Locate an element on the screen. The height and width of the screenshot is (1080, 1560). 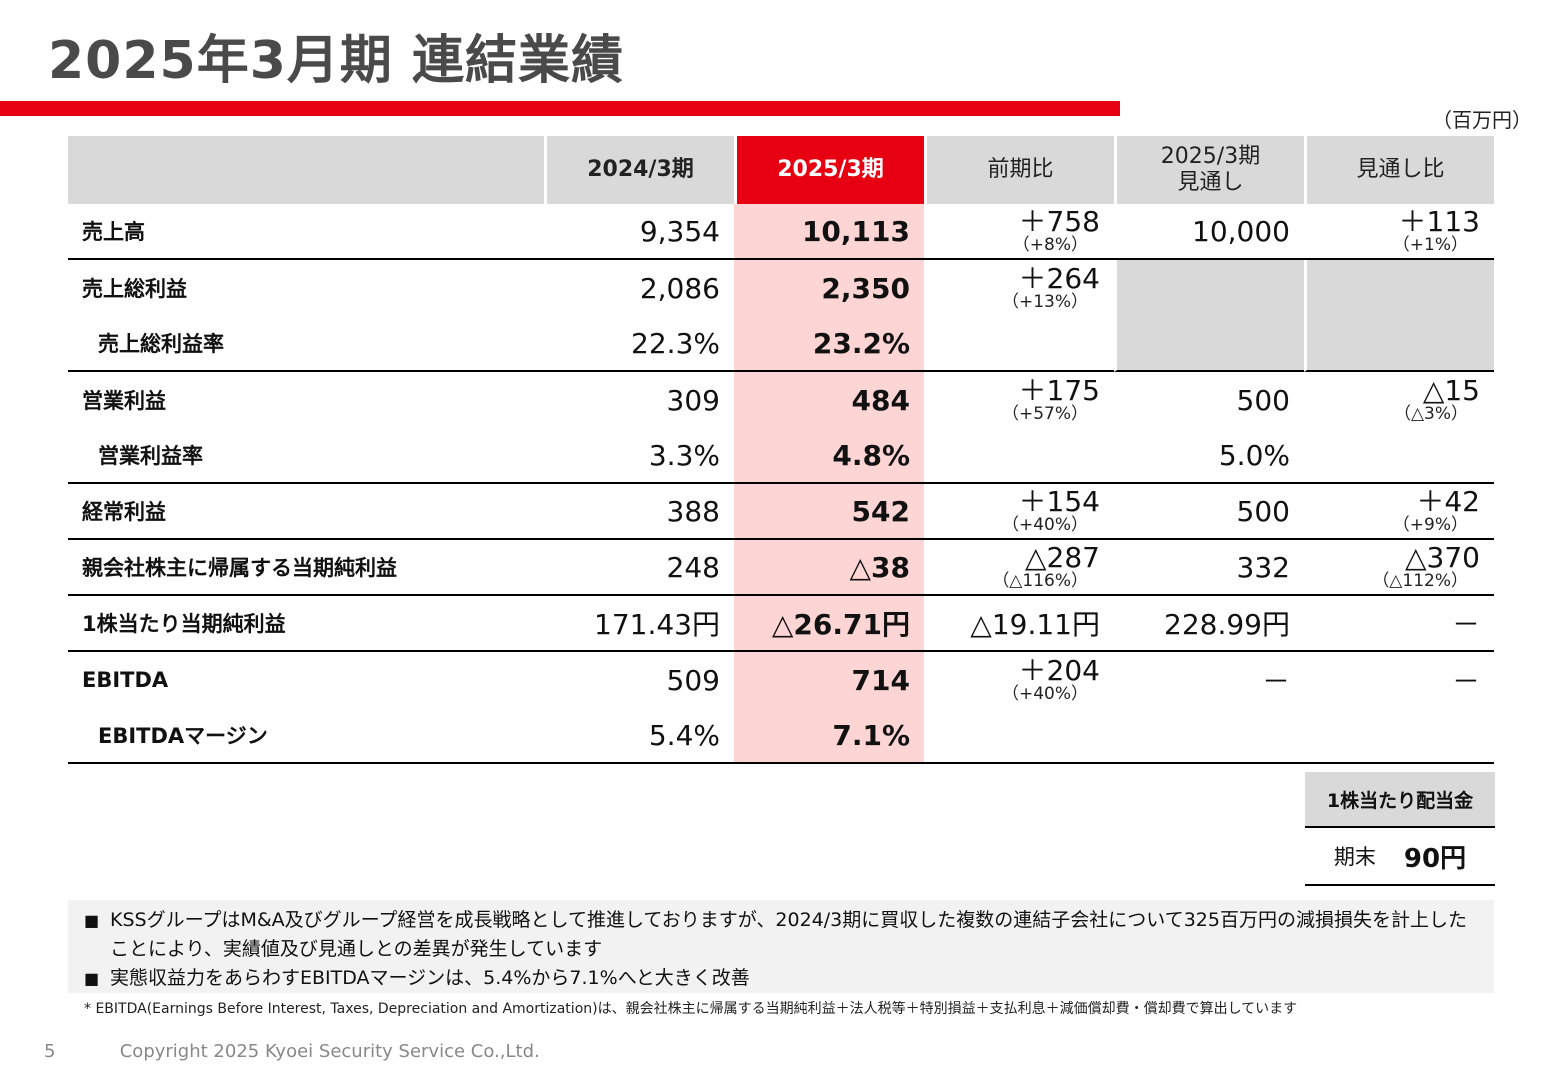
change-percent: （+8%） is located at coordinates (1050, 245).